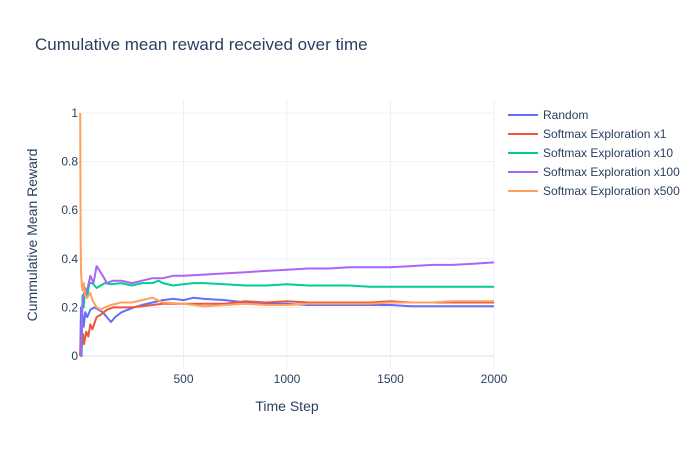 This screenshot has width=700, height=450. Describe the element at coordinates (608, 153) in the screenshot. I see `legend-label: Softmax Exploration x10` at that location.